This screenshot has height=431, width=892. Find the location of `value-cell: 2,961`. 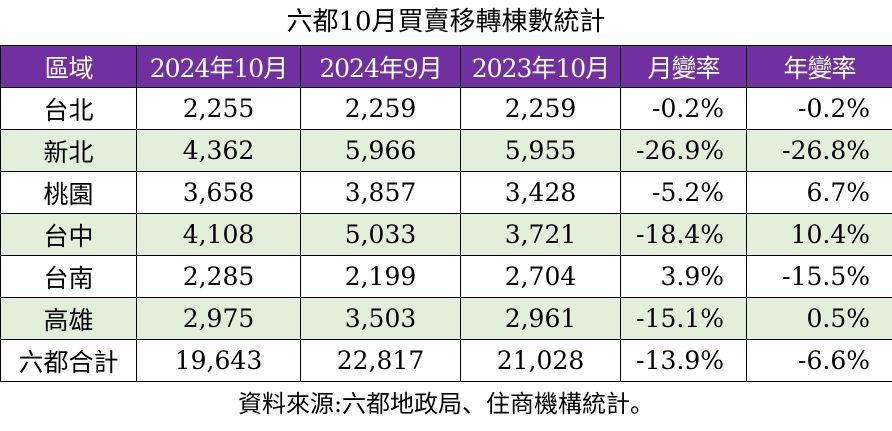

value-cell: 2,961 is located at coordinates (540, 318).